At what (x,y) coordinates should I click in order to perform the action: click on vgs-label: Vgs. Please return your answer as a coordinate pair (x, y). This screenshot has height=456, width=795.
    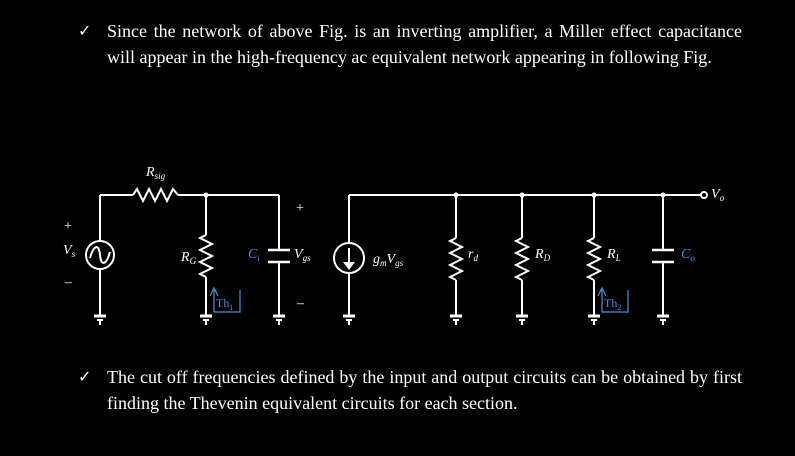
    Looking at the image, I should click on (302, 255).